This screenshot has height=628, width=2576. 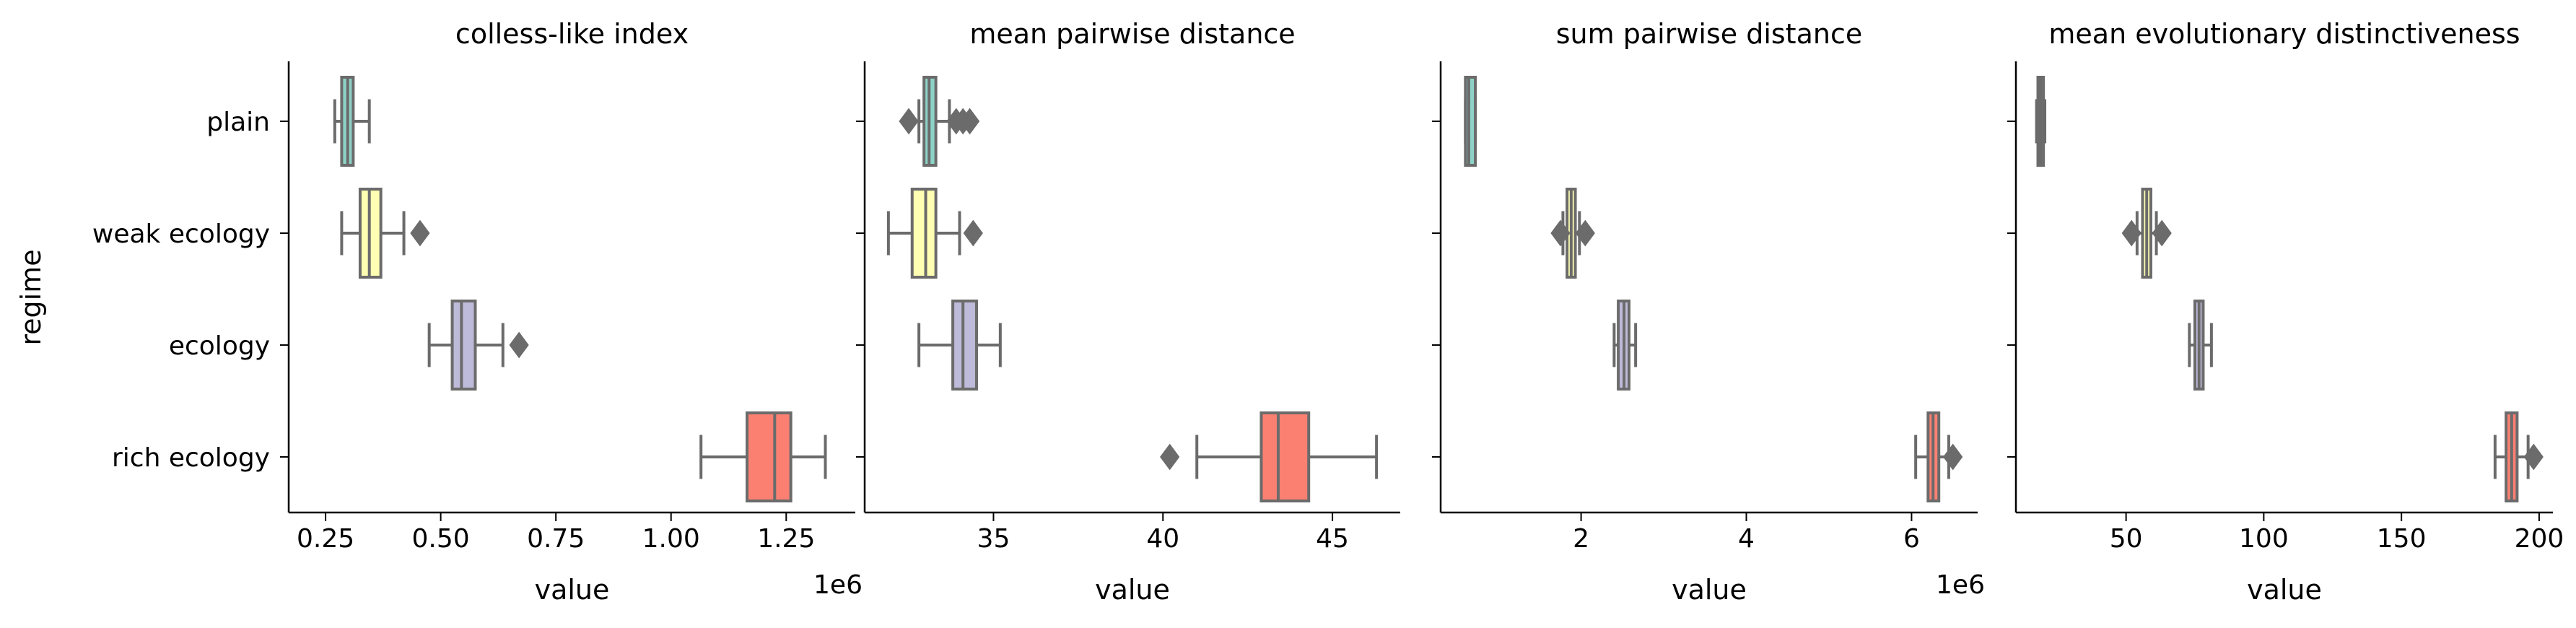 What do you see at coordinates (993, 539) in the screenshot?
I see `x-tick-label: 35` at bounding box center [993, 539].